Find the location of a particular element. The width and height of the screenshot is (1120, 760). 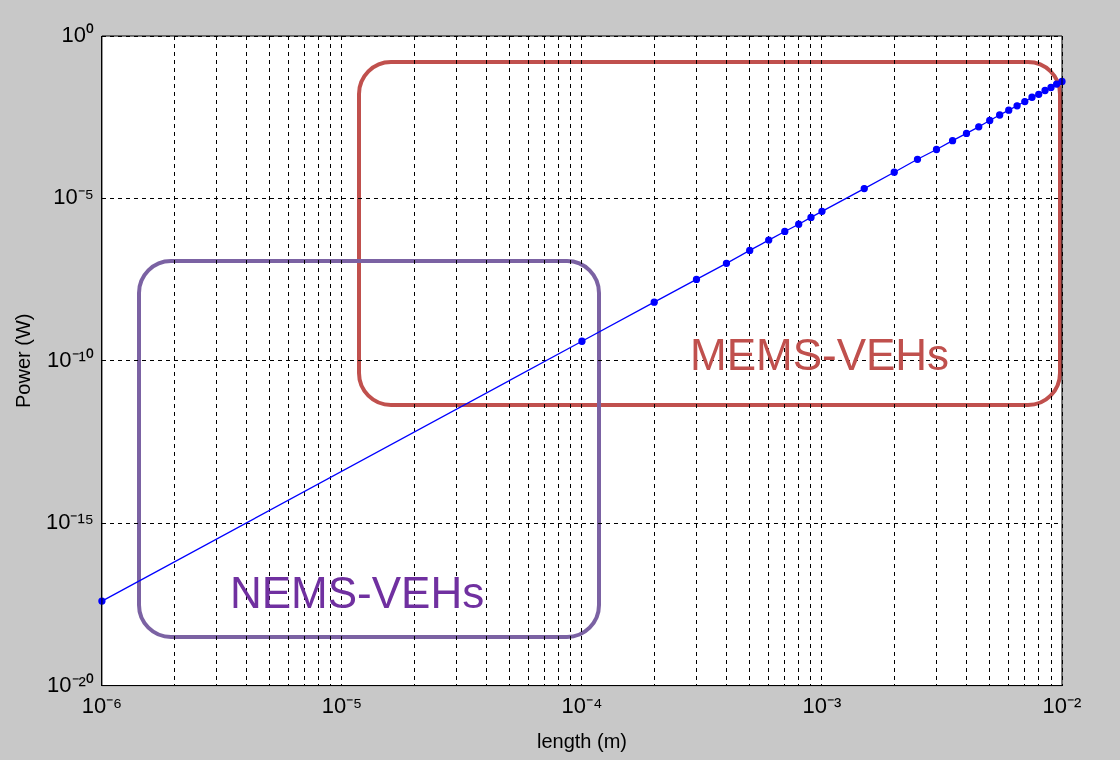

x-axis-title: length (m) is located at coordinates (581, 740).